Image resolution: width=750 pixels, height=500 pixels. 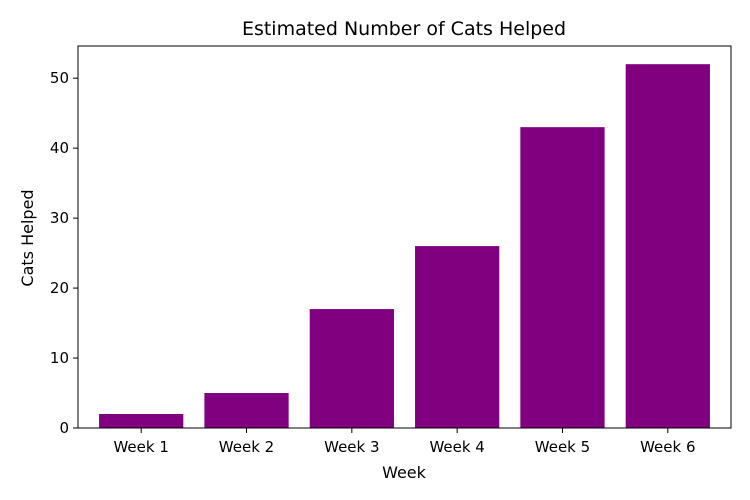 I want to click on x-tick-label: Week 4, so click(x=456, y=447).